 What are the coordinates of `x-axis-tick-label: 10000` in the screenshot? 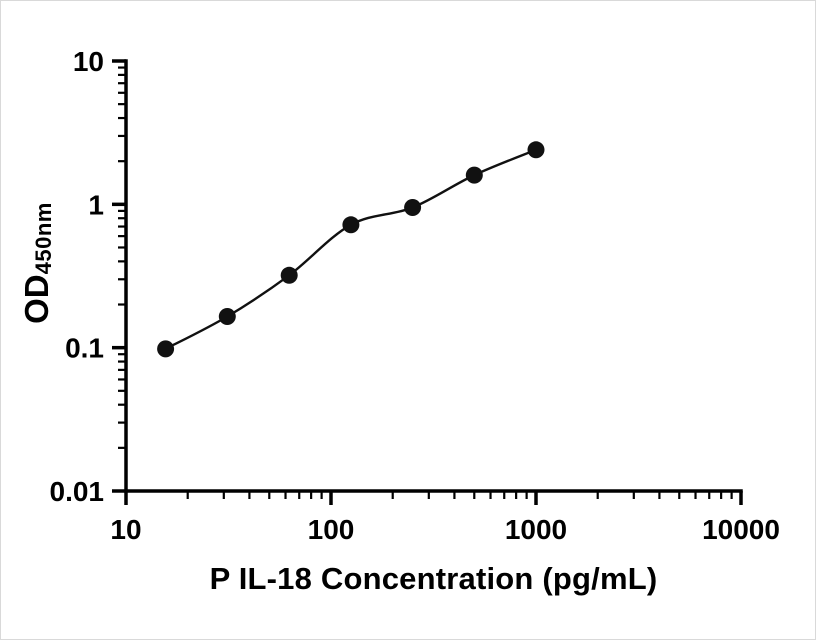 It's located at (741, 529).